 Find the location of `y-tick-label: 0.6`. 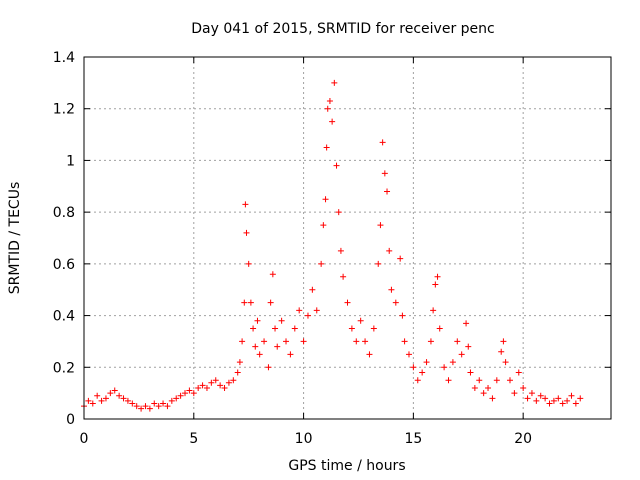

y-tick-label: 0.6 is located at coordinates (64, 265).